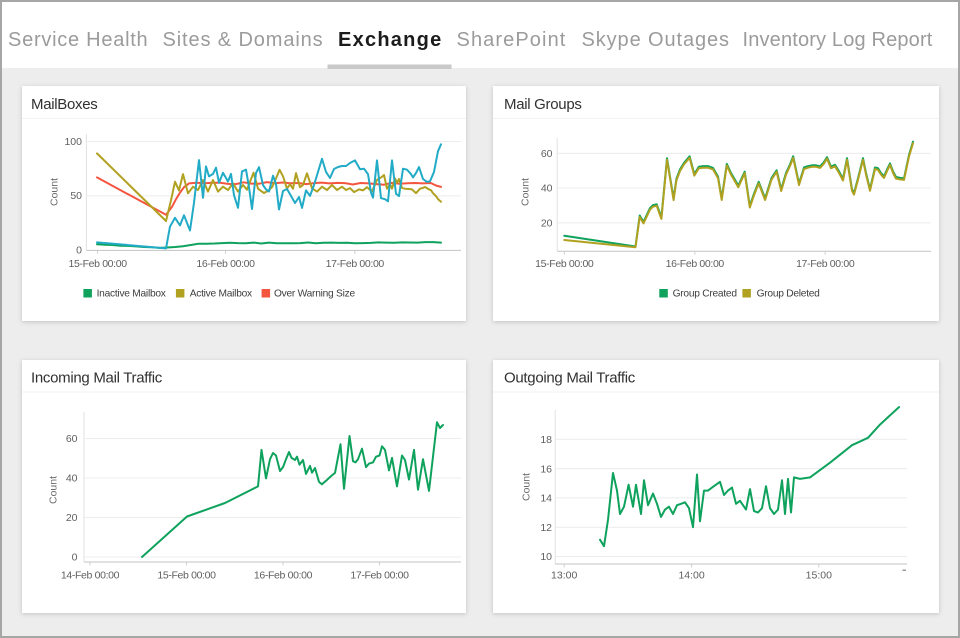 Image resolution: width=960 pixels, height=638 pixels. What do you see at coordinates (131, 294) in the screenshot?
I see `svg-text: Inactive Mailbox` at bounding box center [131, 294].